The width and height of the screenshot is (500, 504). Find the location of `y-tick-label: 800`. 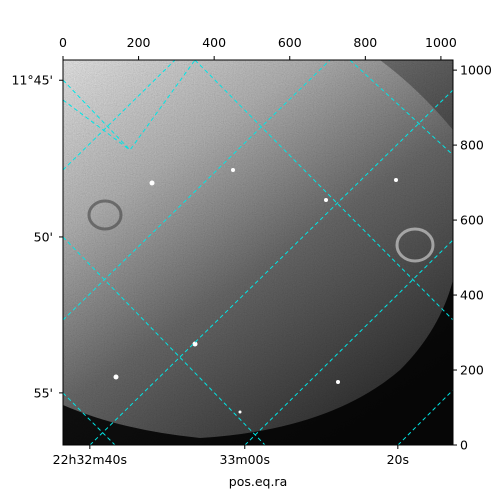

y-tick-label: 800 is located at coordinates (472, 145).